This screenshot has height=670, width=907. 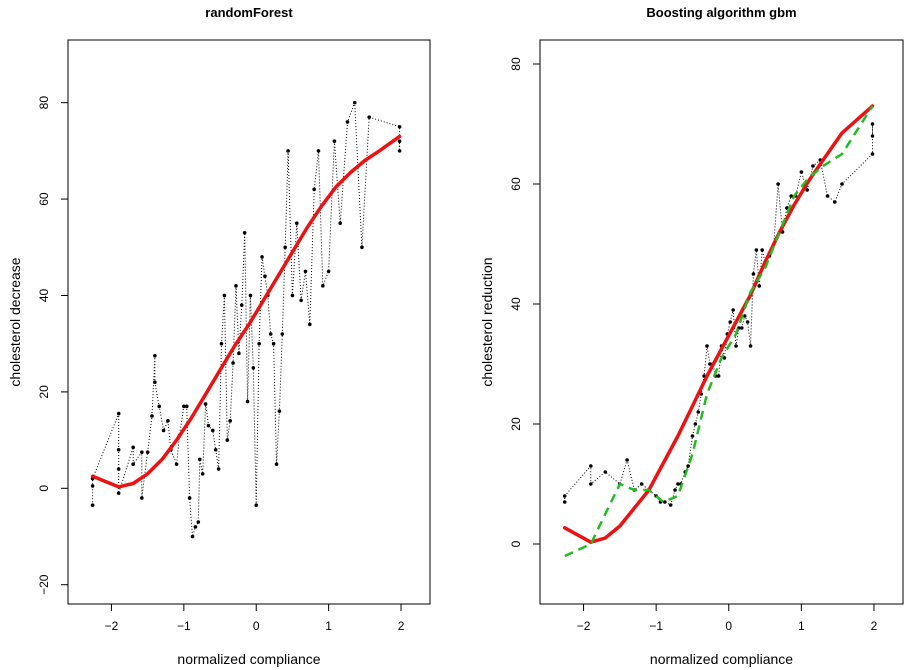 What do you see at coordinates (184, 626) in the screenshot?
I see `x-tick-label: −1` at bounding box center [184, 626].